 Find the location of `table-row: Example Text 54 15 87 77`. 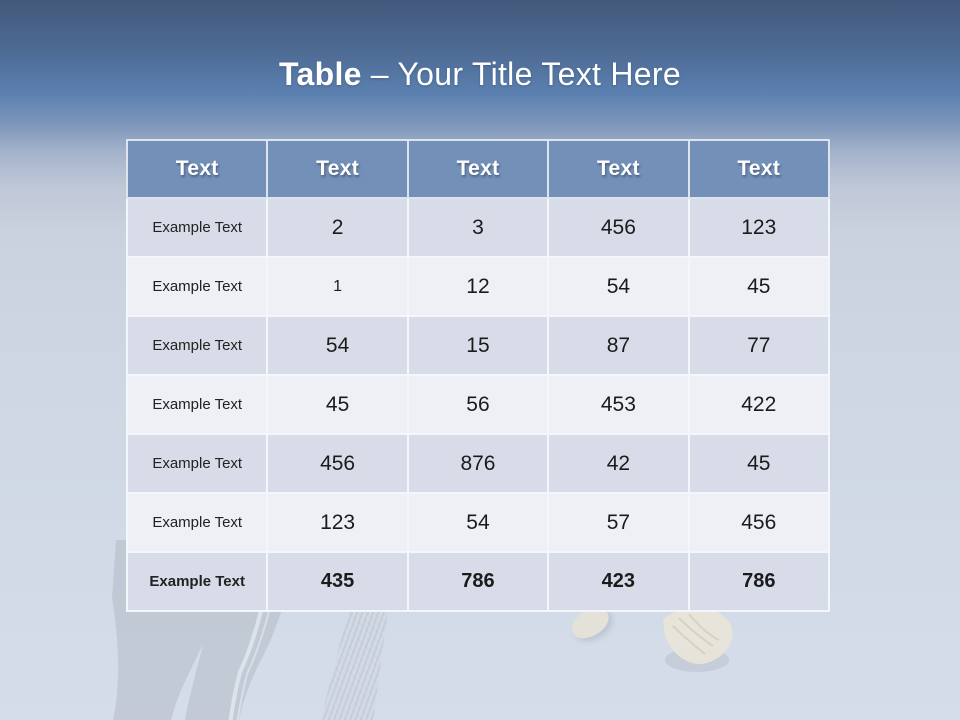

table-row: Example Text 54 15 87 77 is located at coordinates (478, 345).